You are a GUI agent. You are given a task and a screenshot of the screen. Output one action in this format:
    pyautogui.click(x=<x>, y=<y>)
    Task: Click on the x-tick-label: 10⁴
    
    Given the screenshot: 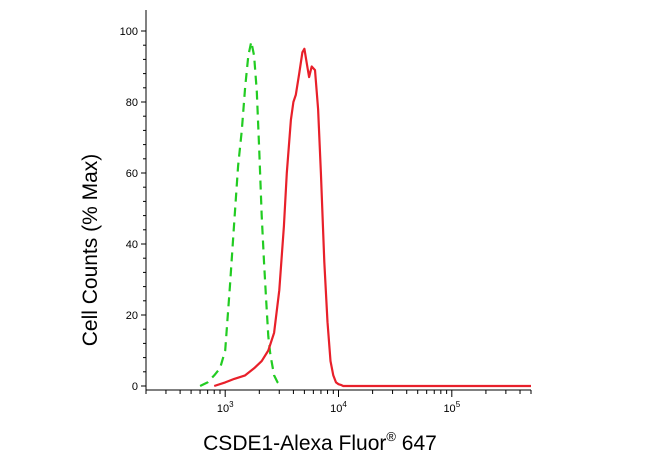 What is the action you would take?
    pyautogui.click(x=338, y=407)
    